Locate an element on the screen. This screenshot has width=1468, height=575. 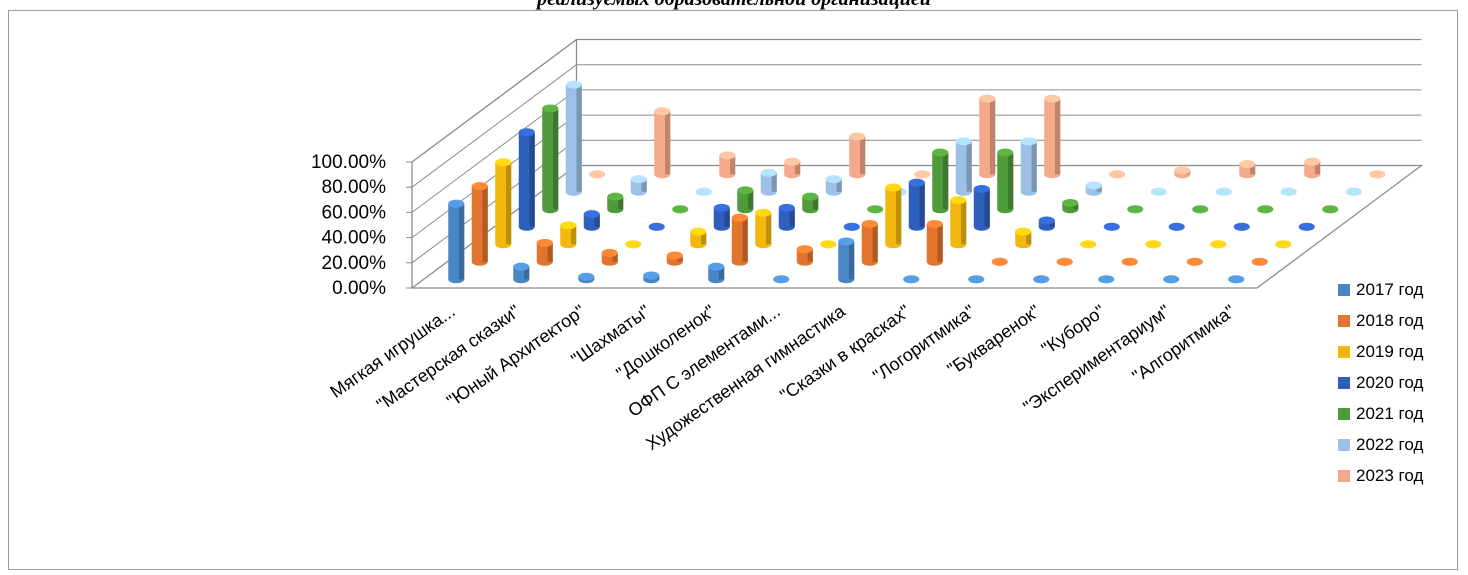
bar-2019-год-6 is located at coordinates (828, 244).